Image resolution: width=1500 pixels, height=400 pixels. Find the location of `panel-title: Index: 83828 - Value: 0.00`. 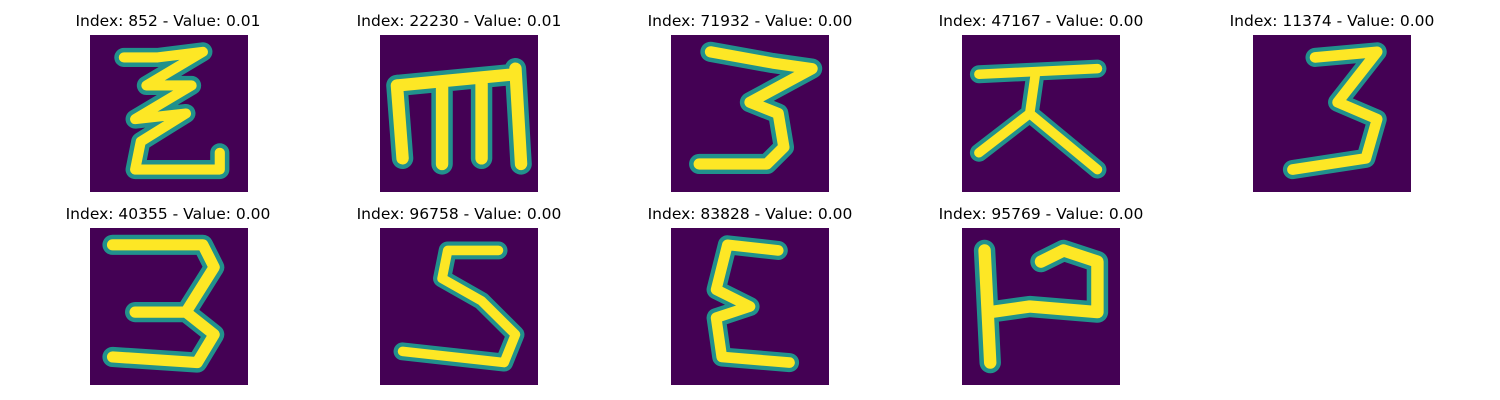

panel-title: Index: 83828 - Value: 0.00 is located at coordinates (750, 214).